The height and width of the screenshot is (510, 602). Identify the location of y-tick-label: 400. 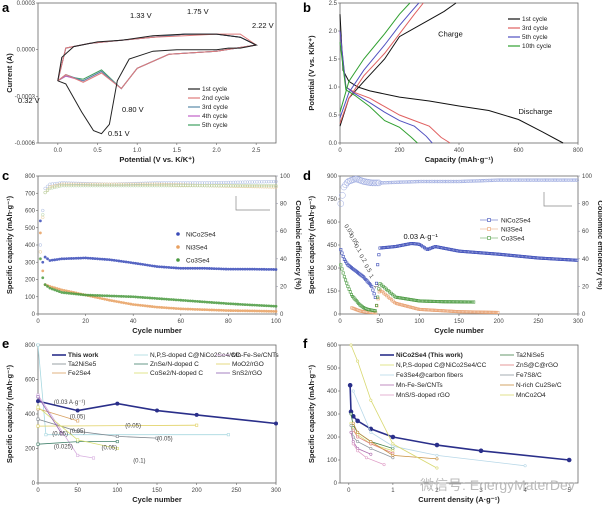
(332, 392).